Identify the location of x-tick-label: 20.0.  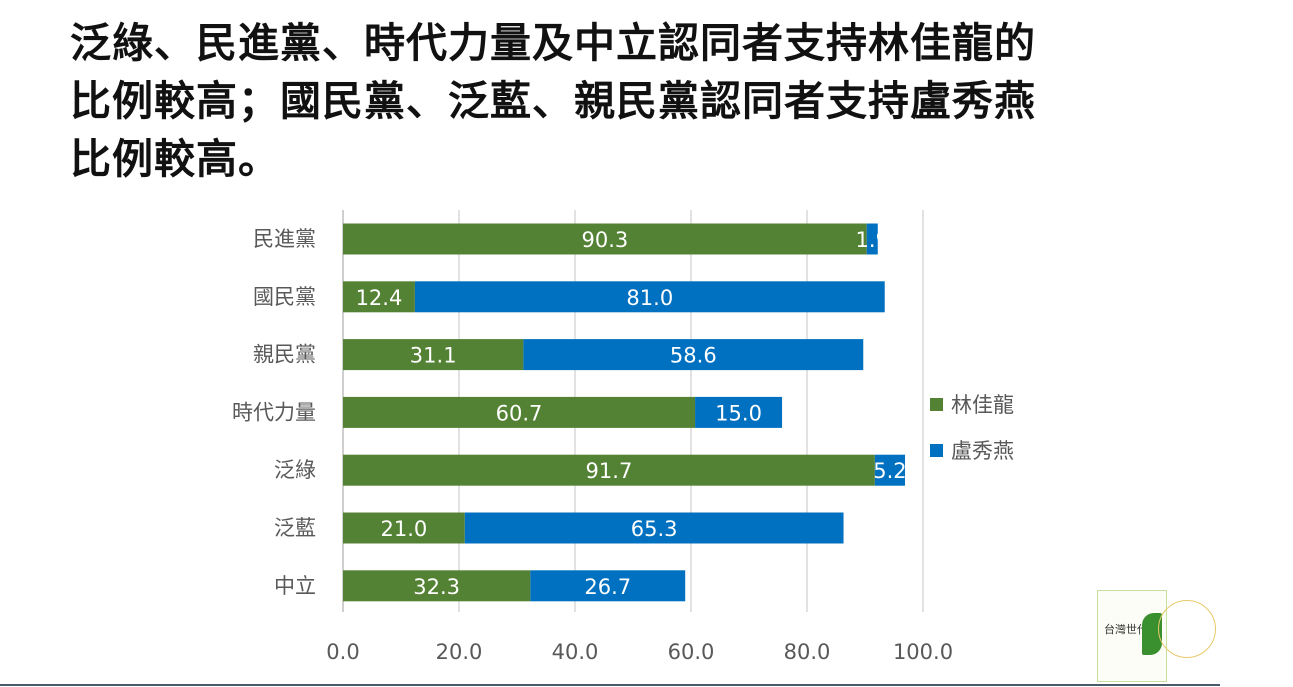
(459, 652).